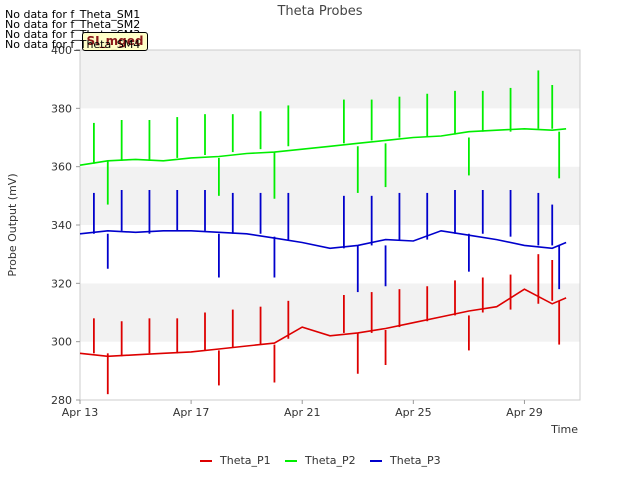  I want to click on legend-swatch-theta-p2, so click(291, 461).